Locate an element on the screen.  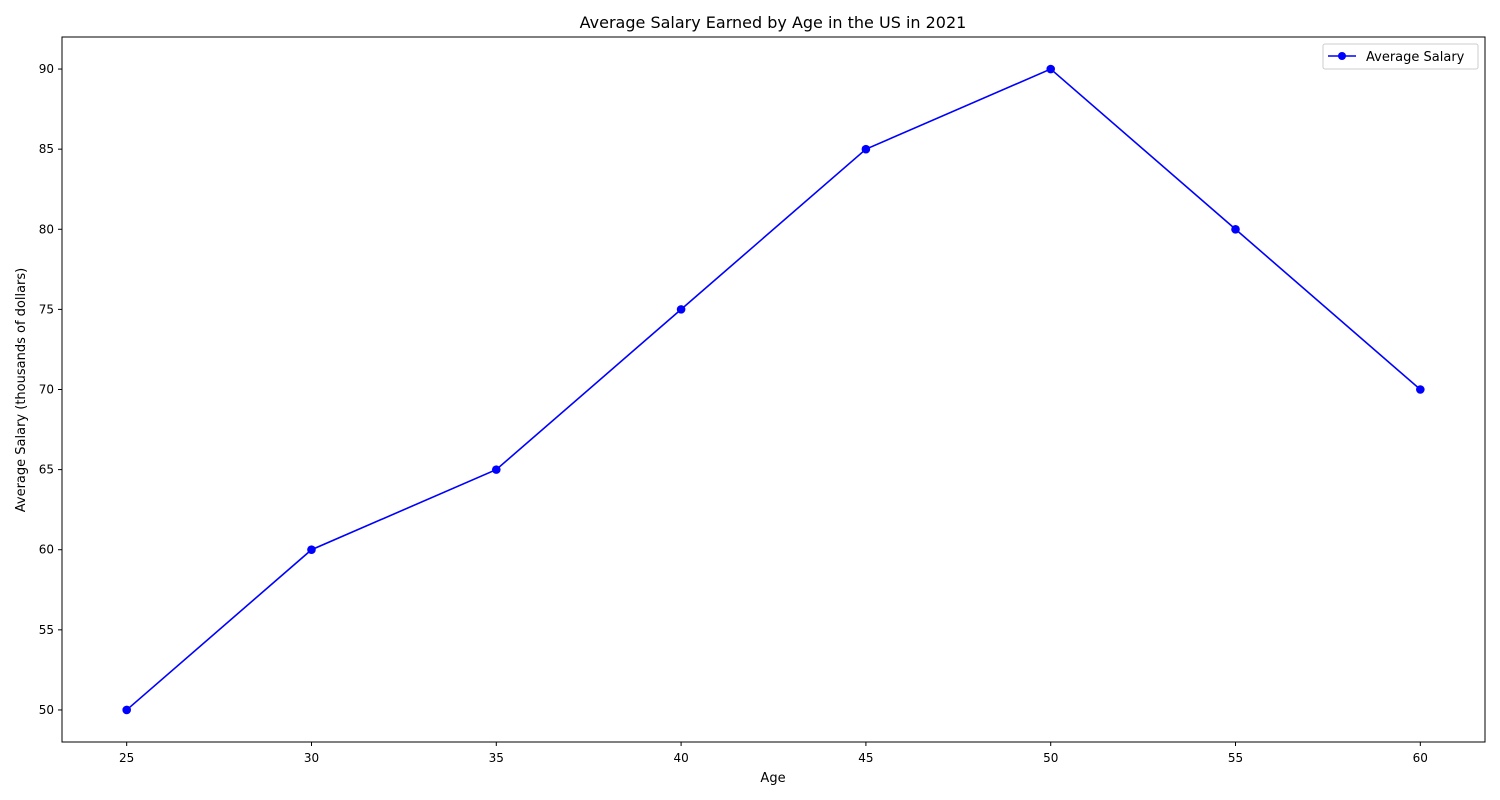
y-tick-label: 55 is located at coordinates (46, 630).